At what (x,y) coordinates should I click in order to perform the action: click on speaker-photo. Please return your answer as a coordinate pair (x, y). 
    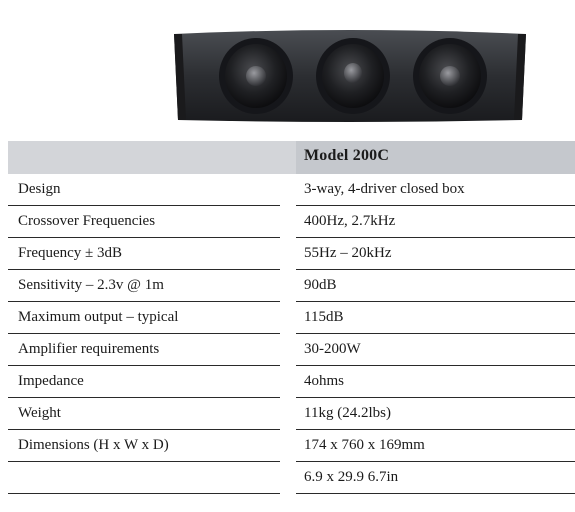
    Looking at the image, I should click on (350, 75).